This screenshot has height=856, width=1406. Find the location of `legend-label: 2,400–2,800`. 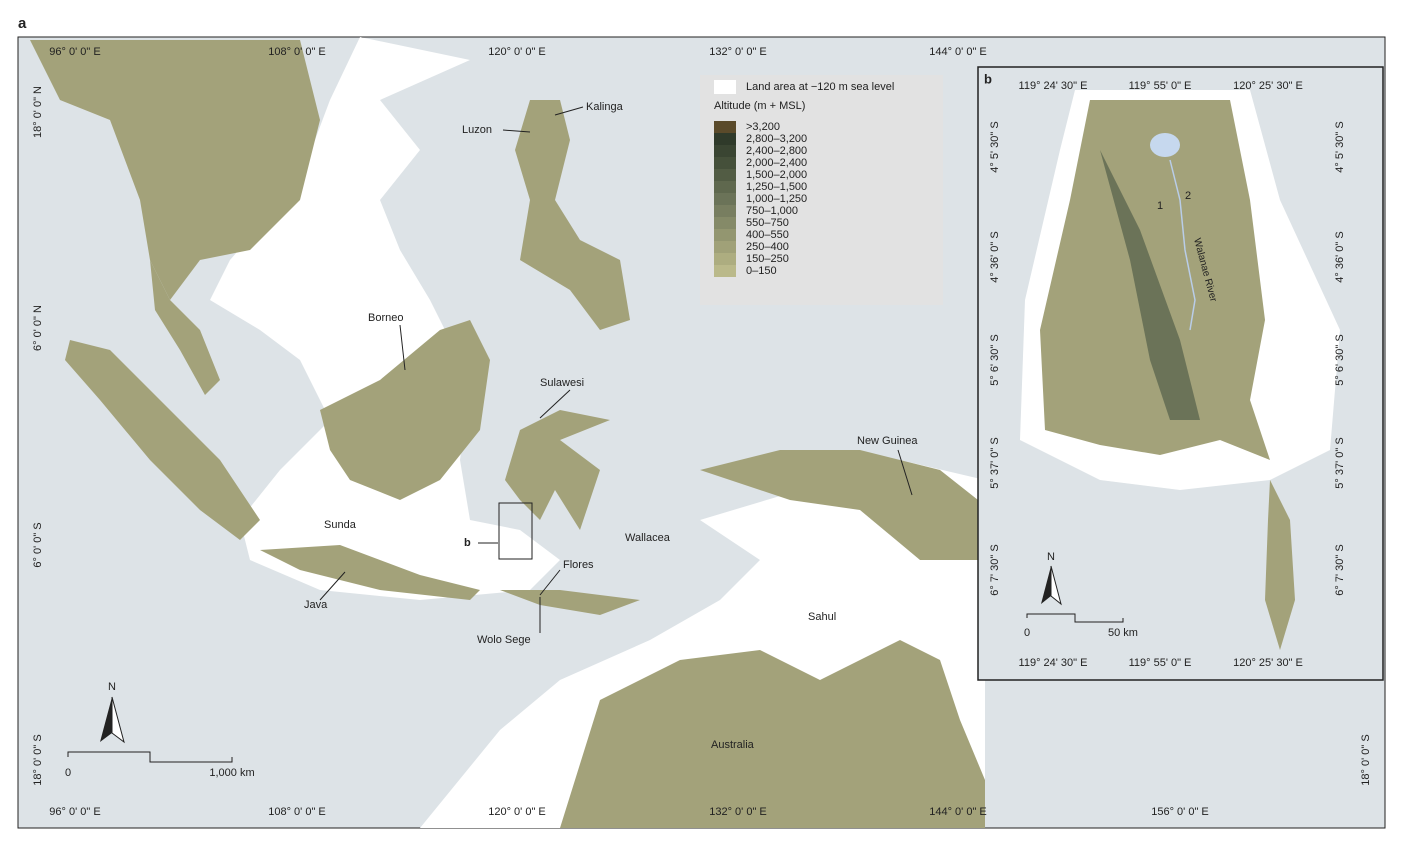

legend-label: 2,400–2,800 is located at coordinates (776, 151).